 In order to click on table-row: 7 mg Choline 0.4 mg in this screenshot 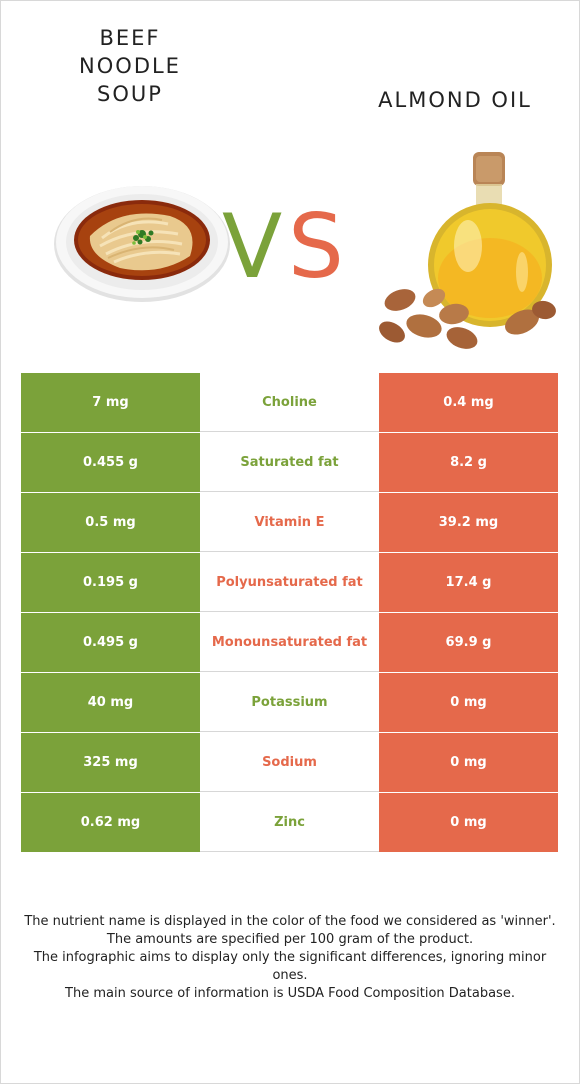, I will do `click(289, 403)`.